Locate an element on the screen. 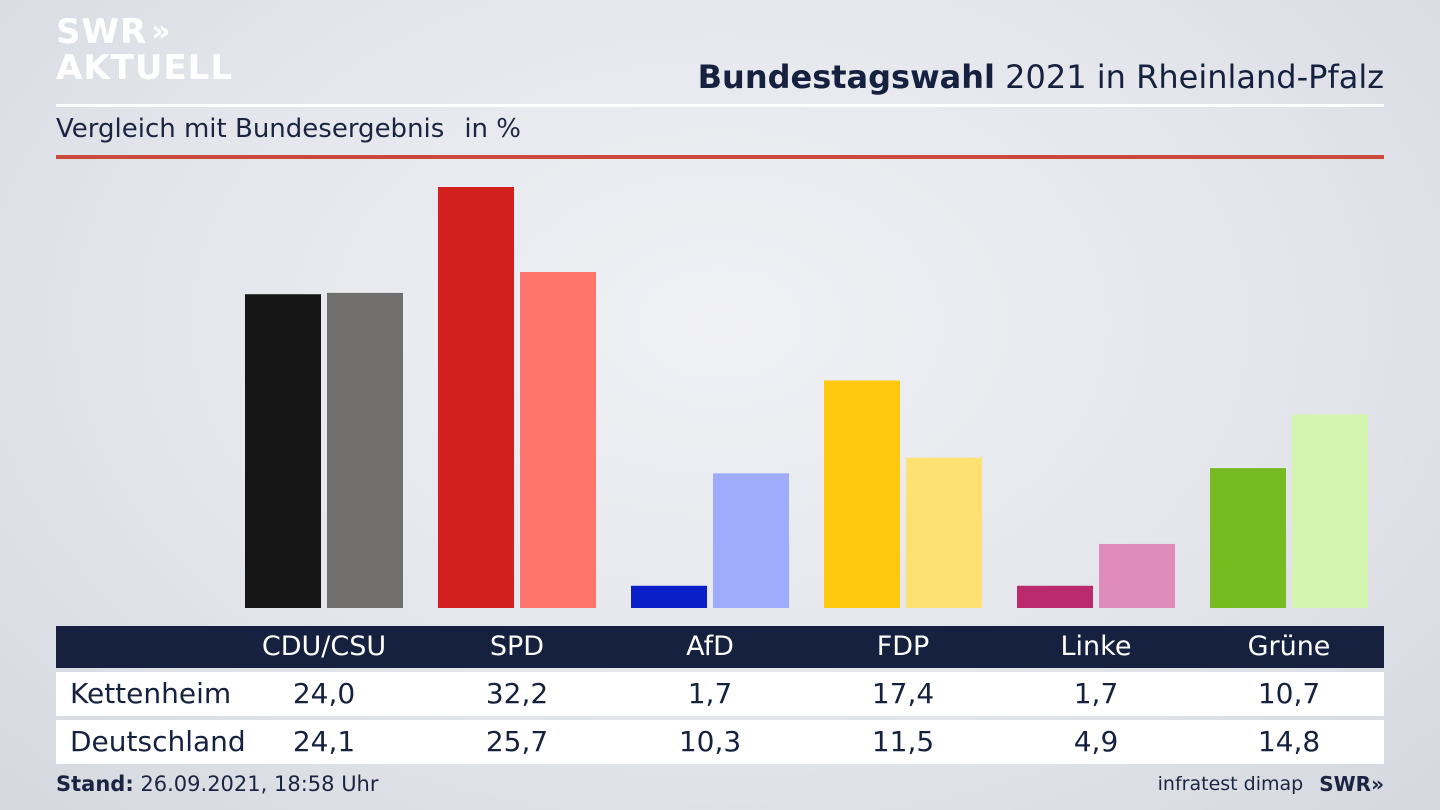 This screenshot has width=1440, height=810. bar-cducsu-deutschland is located at coordinates (365, 450).